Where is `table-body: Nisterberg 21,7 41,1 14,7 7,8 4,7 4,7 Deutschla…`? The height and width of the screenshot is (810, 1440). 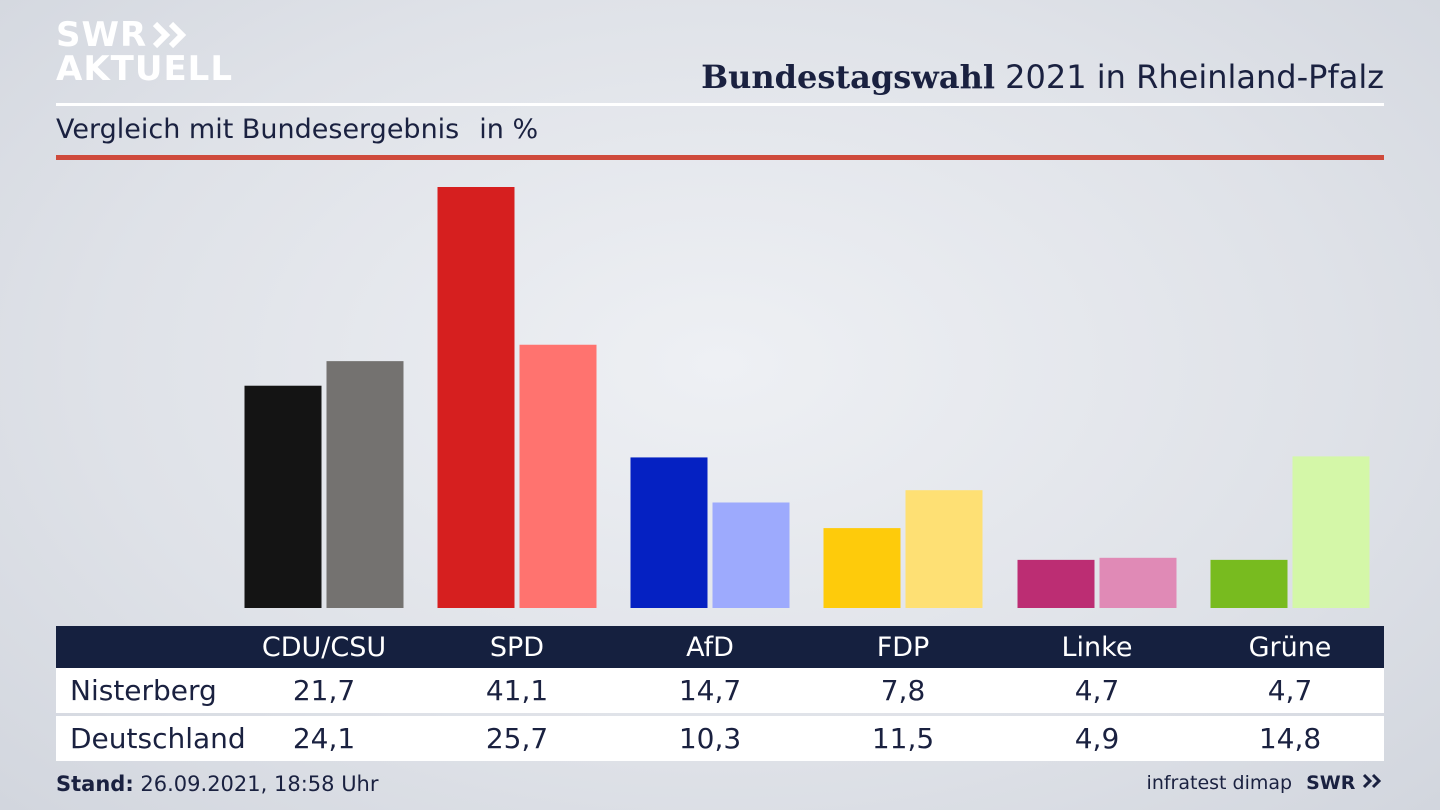
table-body: Nisterberg 21,7 41,1 14,7 7,8 4,7 4,7 Deutschla… is located at coordinates (720, 714).